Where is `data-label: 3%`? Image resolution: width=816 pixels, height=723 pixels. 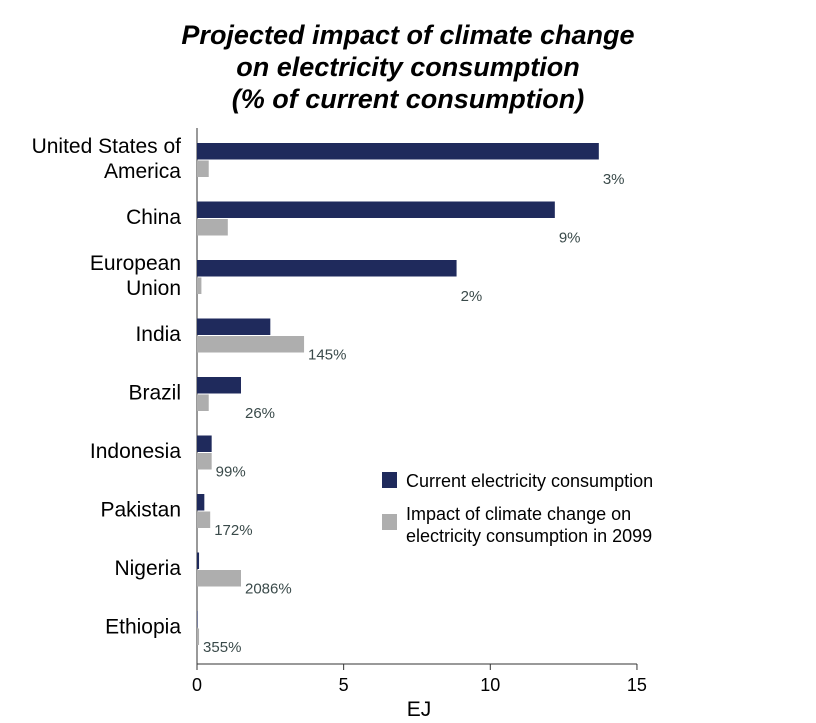 data-label: 3% is located at coordinates (614, 179).